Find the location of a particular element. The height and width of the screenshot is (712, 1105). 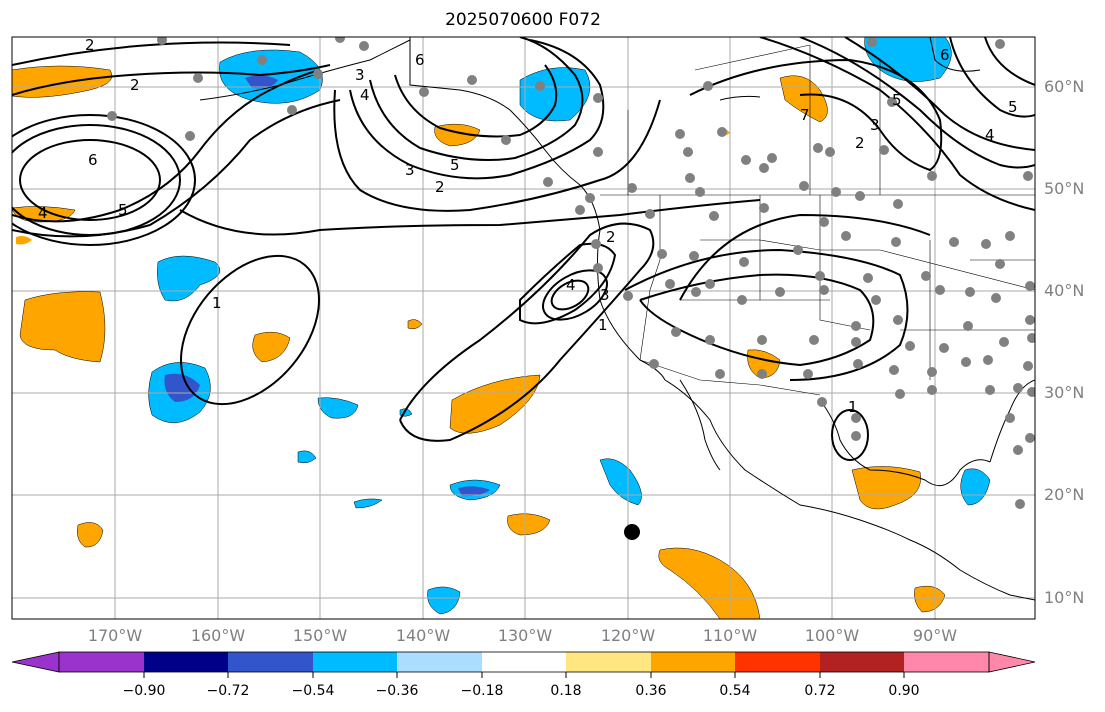

lon-label: 90°W is located at coordinates (935, 635).